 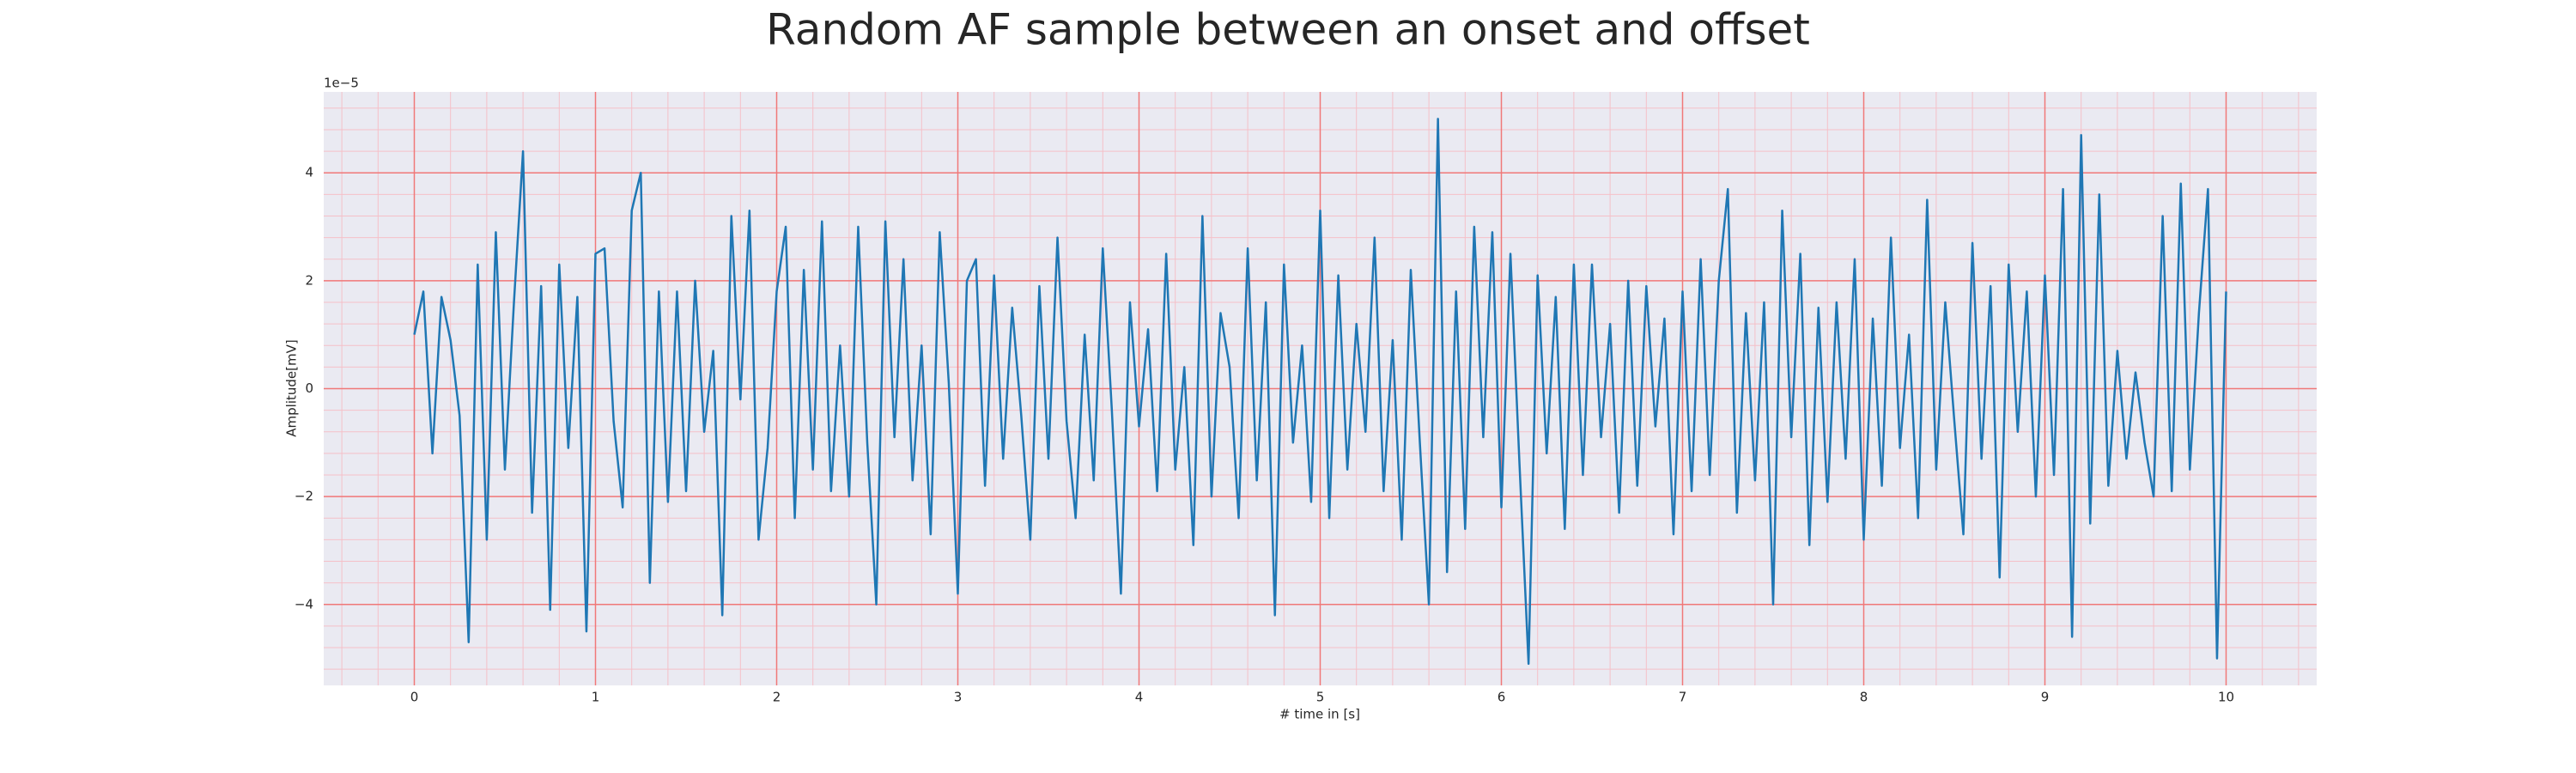 I want to click on x-tick-label: 1, so click(x=596, y=697).